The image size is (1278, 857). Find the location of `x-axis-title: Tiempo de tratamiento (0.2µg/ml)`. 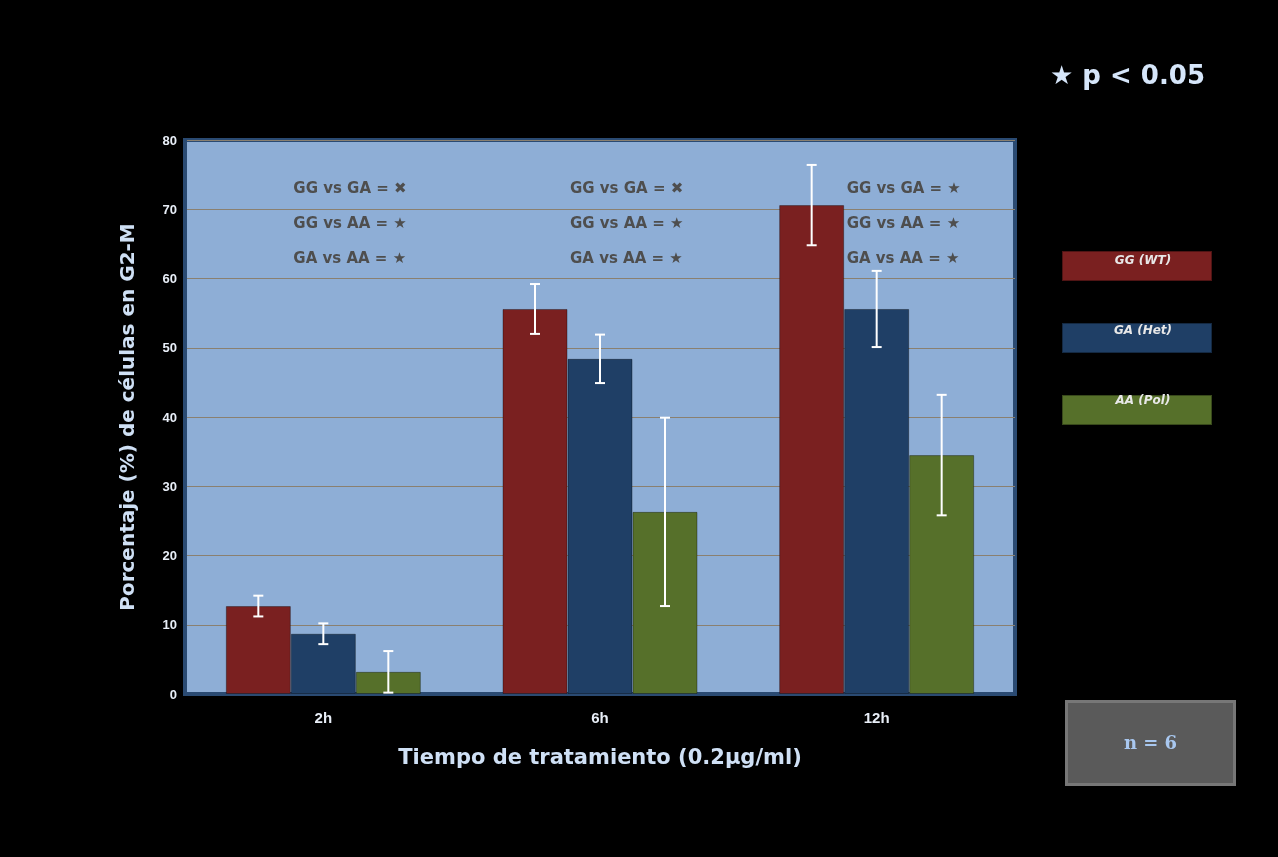

x-axis-title: Tiempo de tratamiento (0.2µg/ml) is located at coordinates (600, 756).